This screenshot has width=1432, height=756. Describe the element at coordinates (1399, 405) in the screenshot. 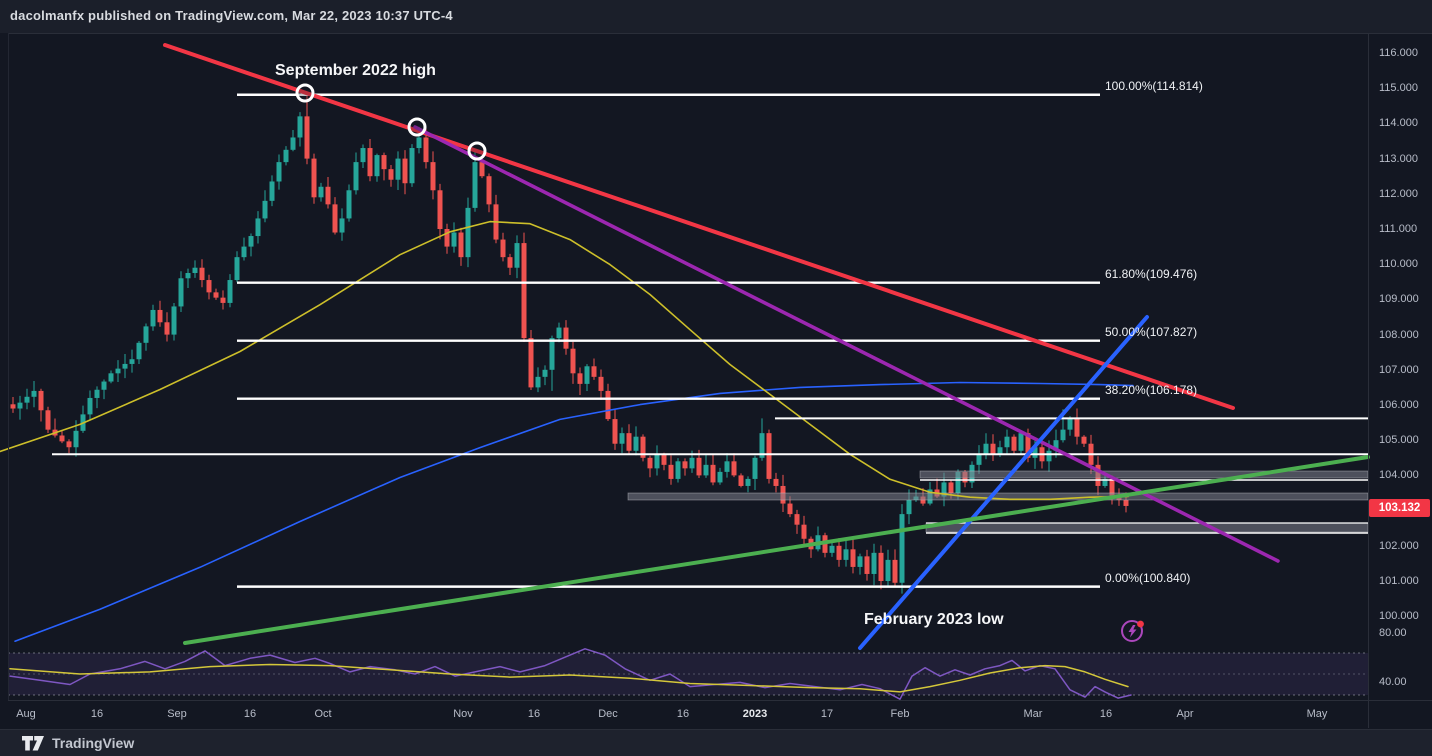

I see `price-tick-label: 106.000` at that location.